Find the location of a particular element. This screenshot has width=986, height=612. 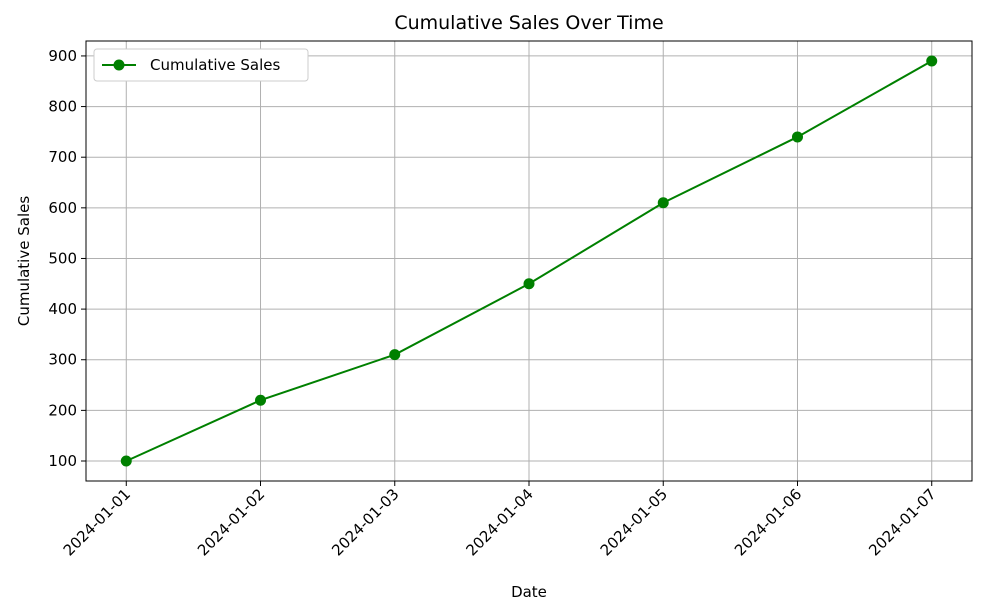

y-tick-label: 500 is located at coordinates (62, 258).